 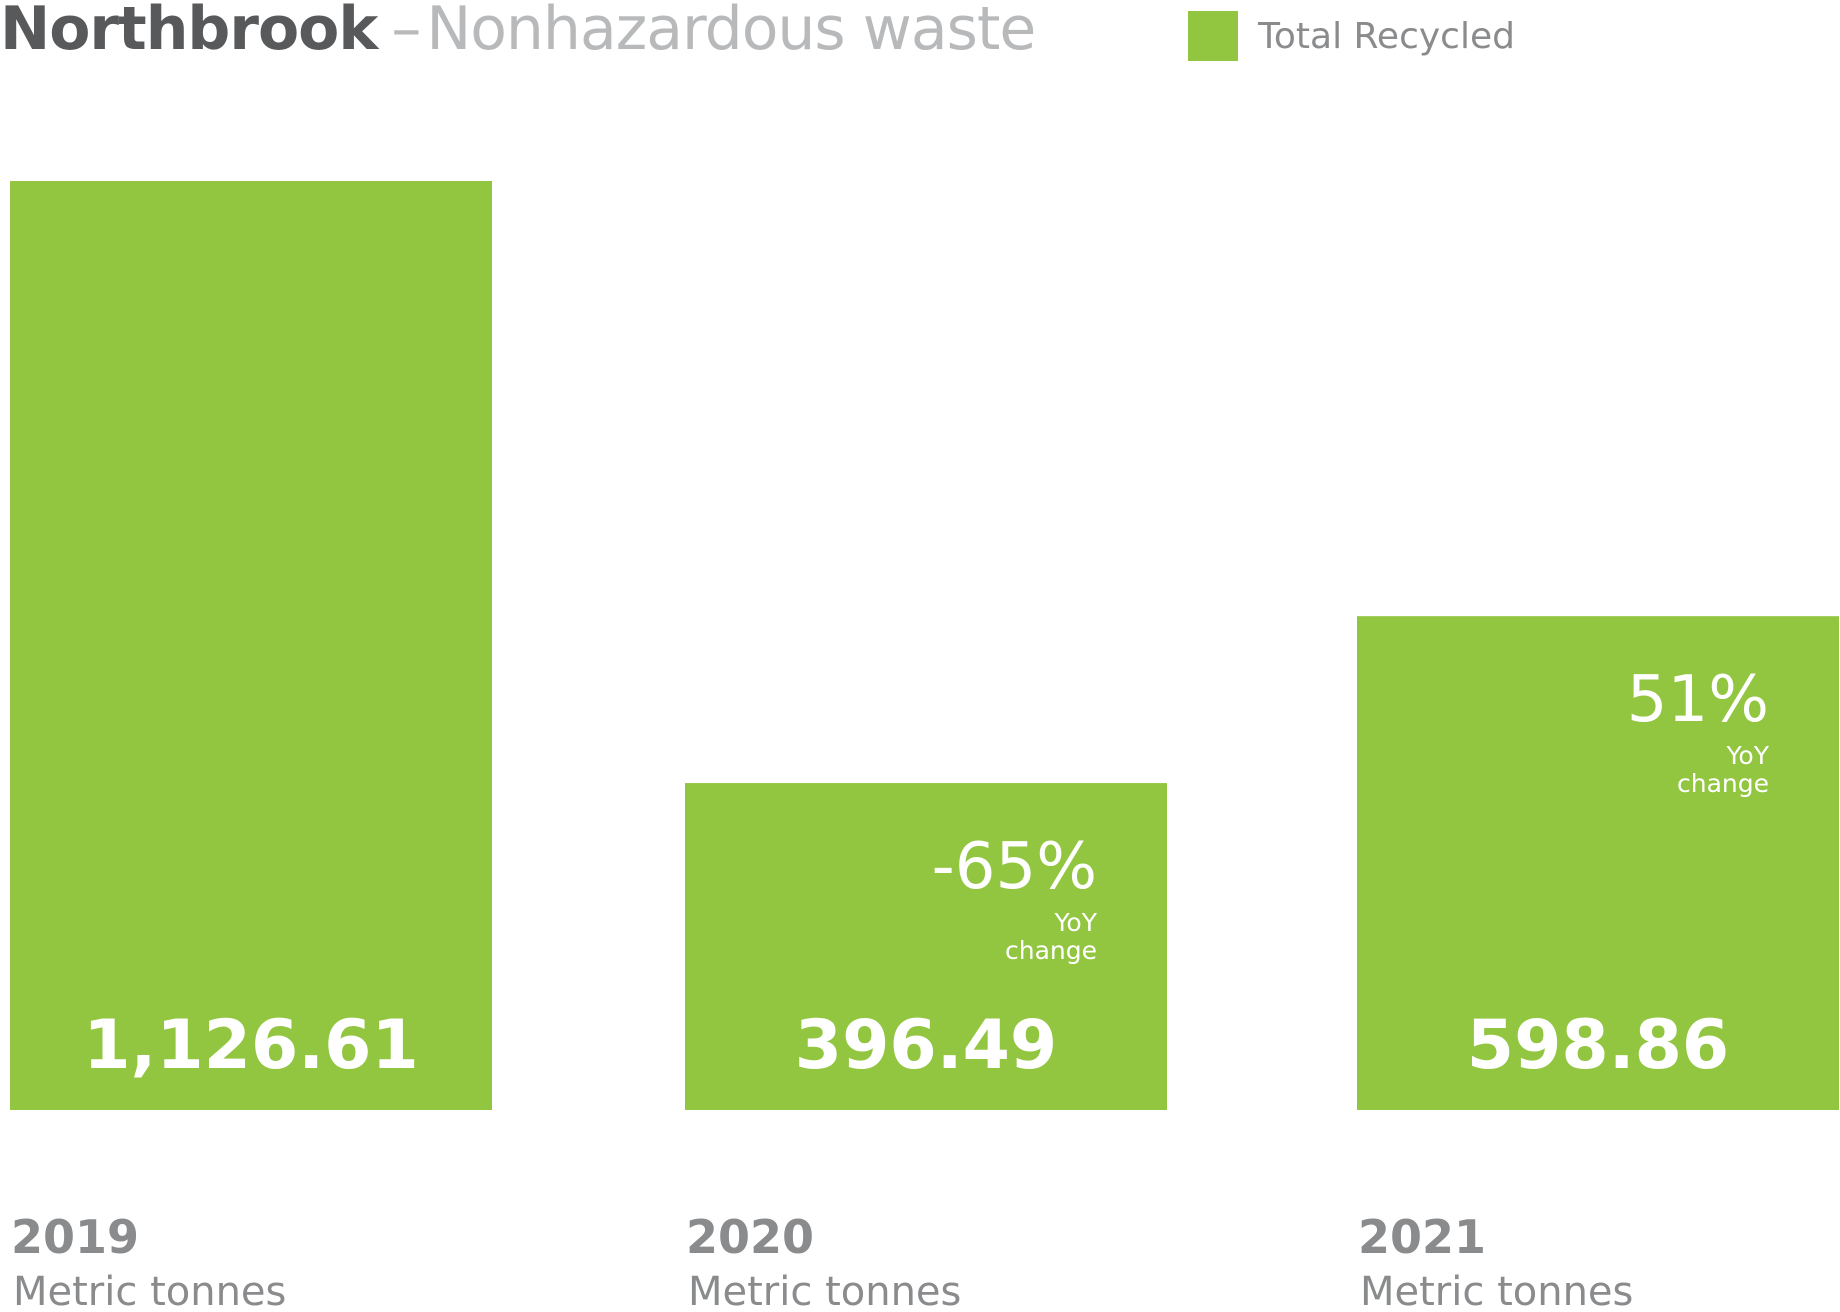 I want to click on chart-title: Northbrook – Nonhazardous waste, so click(x=518, y=32).